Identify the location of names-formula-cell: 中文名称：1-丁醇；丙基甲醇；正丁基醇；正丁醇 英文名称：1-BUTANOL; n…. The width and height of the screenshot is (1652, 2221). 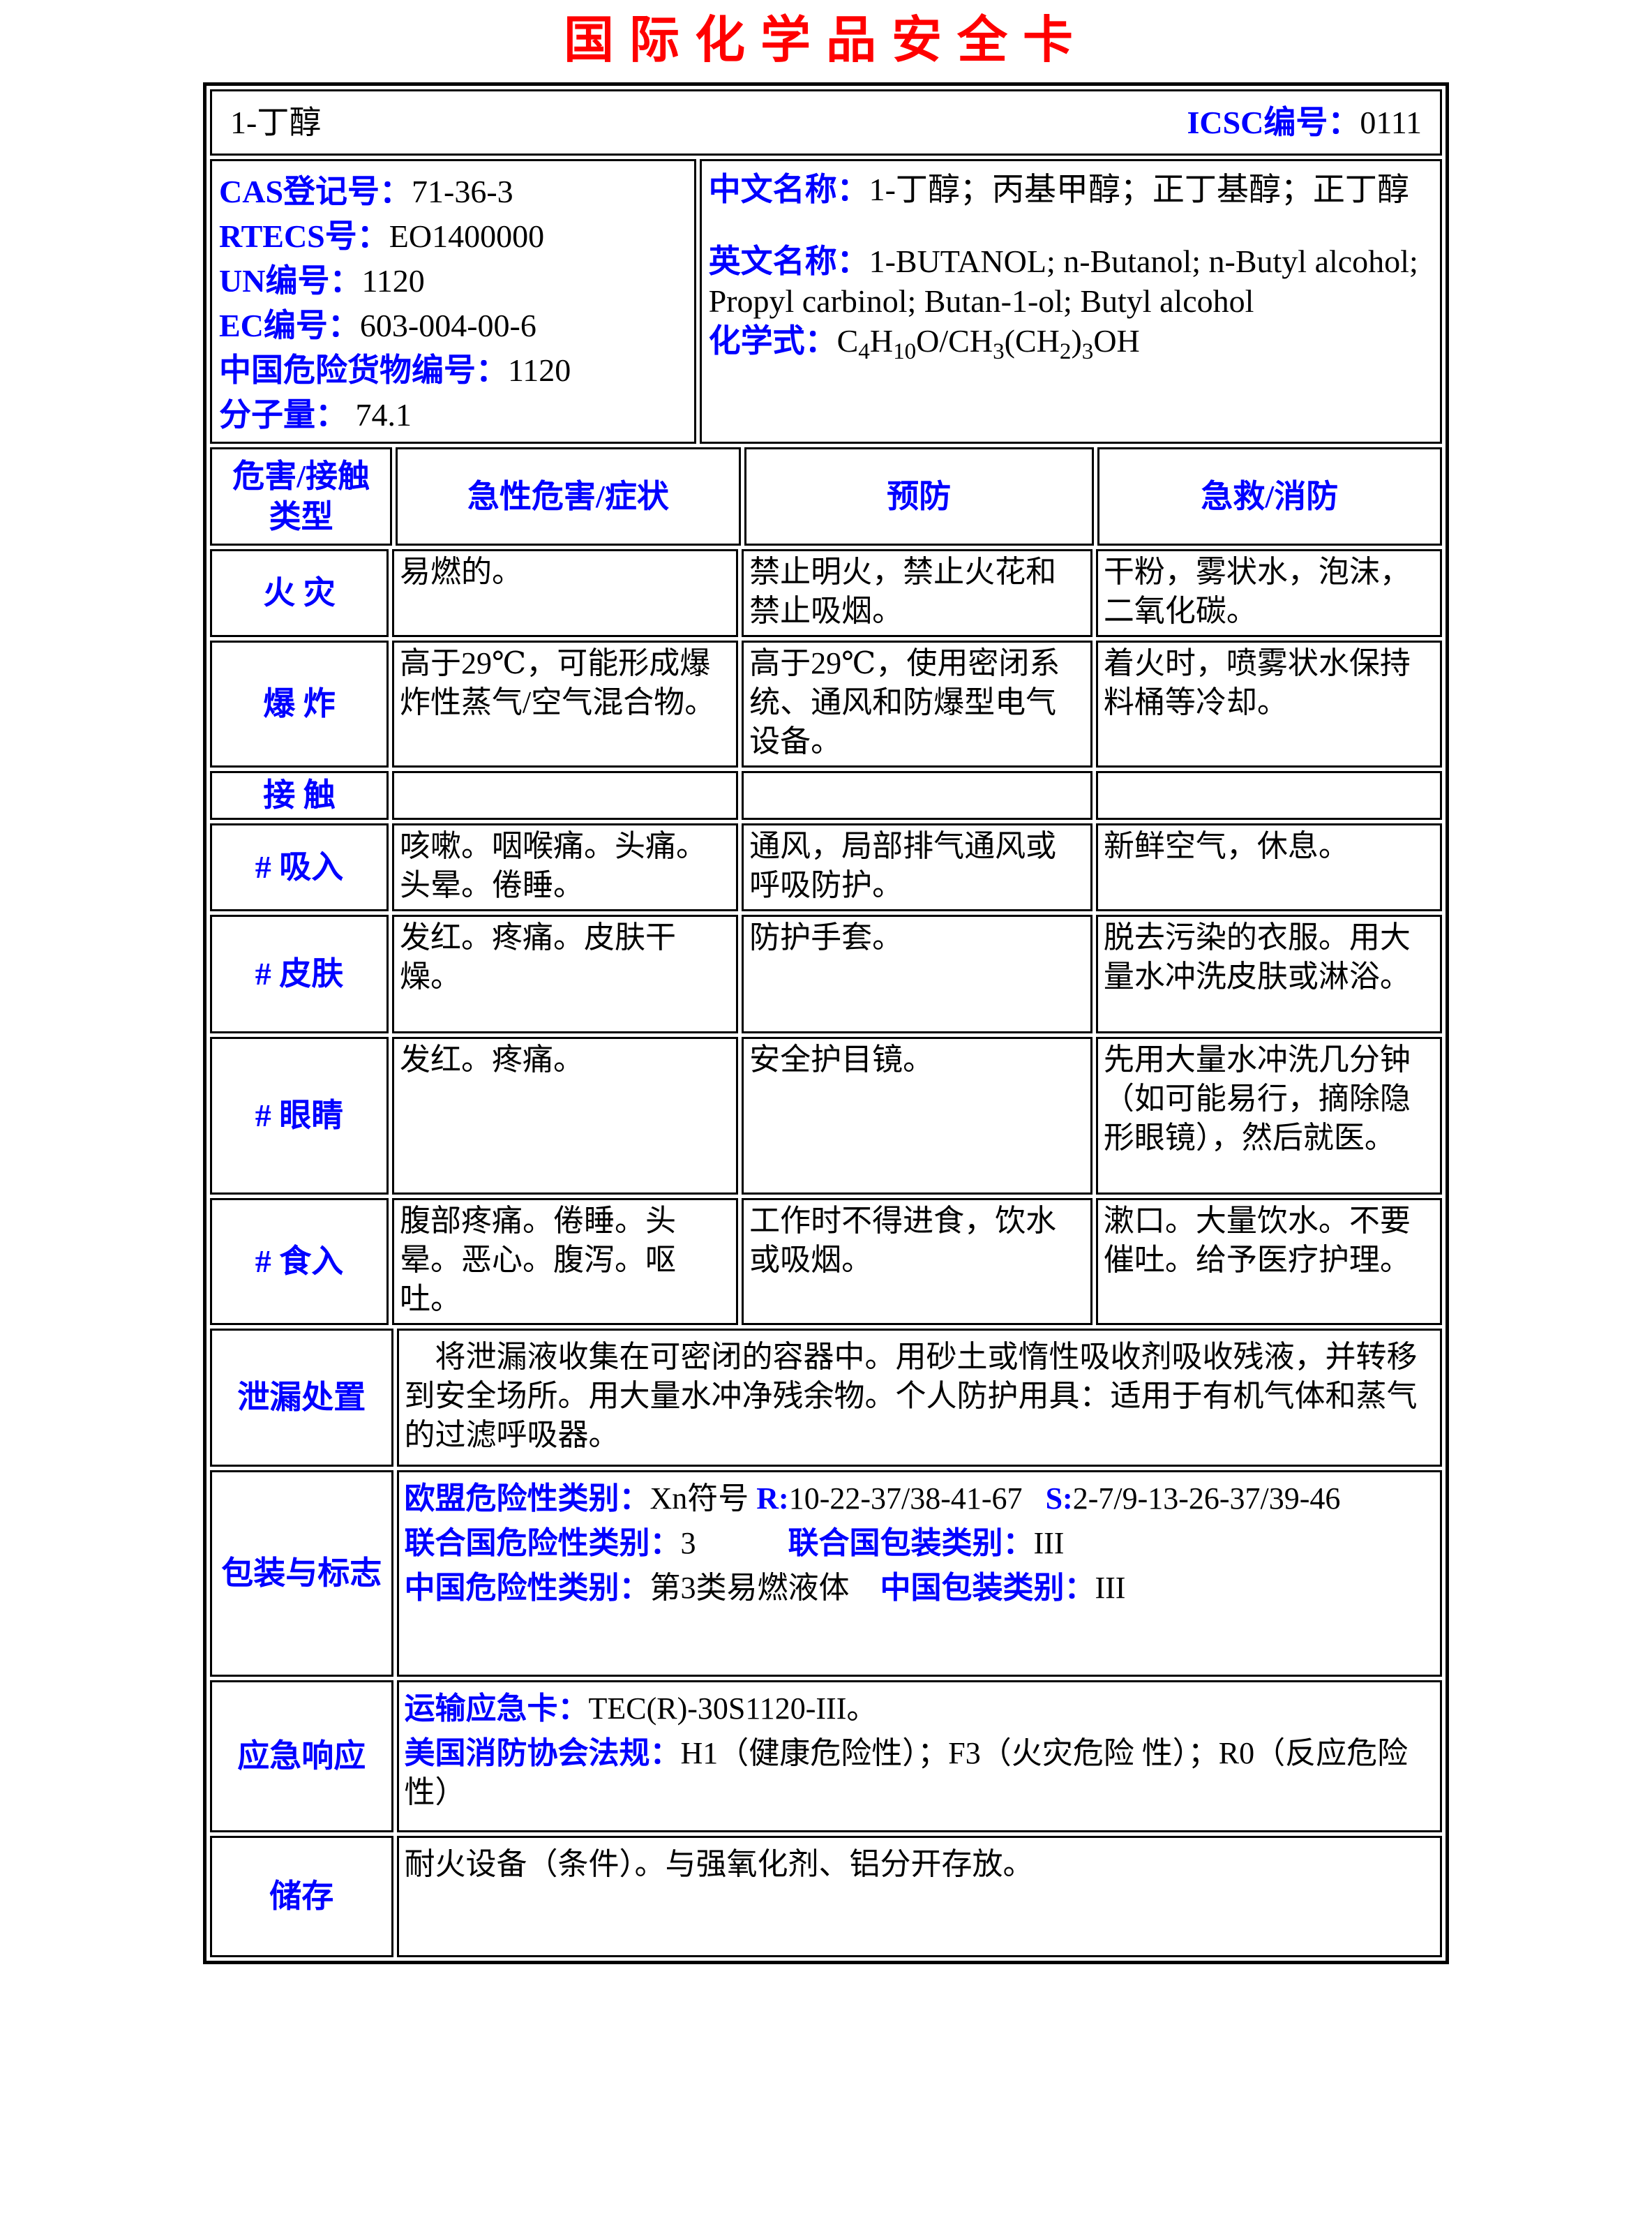
(1070, 301).